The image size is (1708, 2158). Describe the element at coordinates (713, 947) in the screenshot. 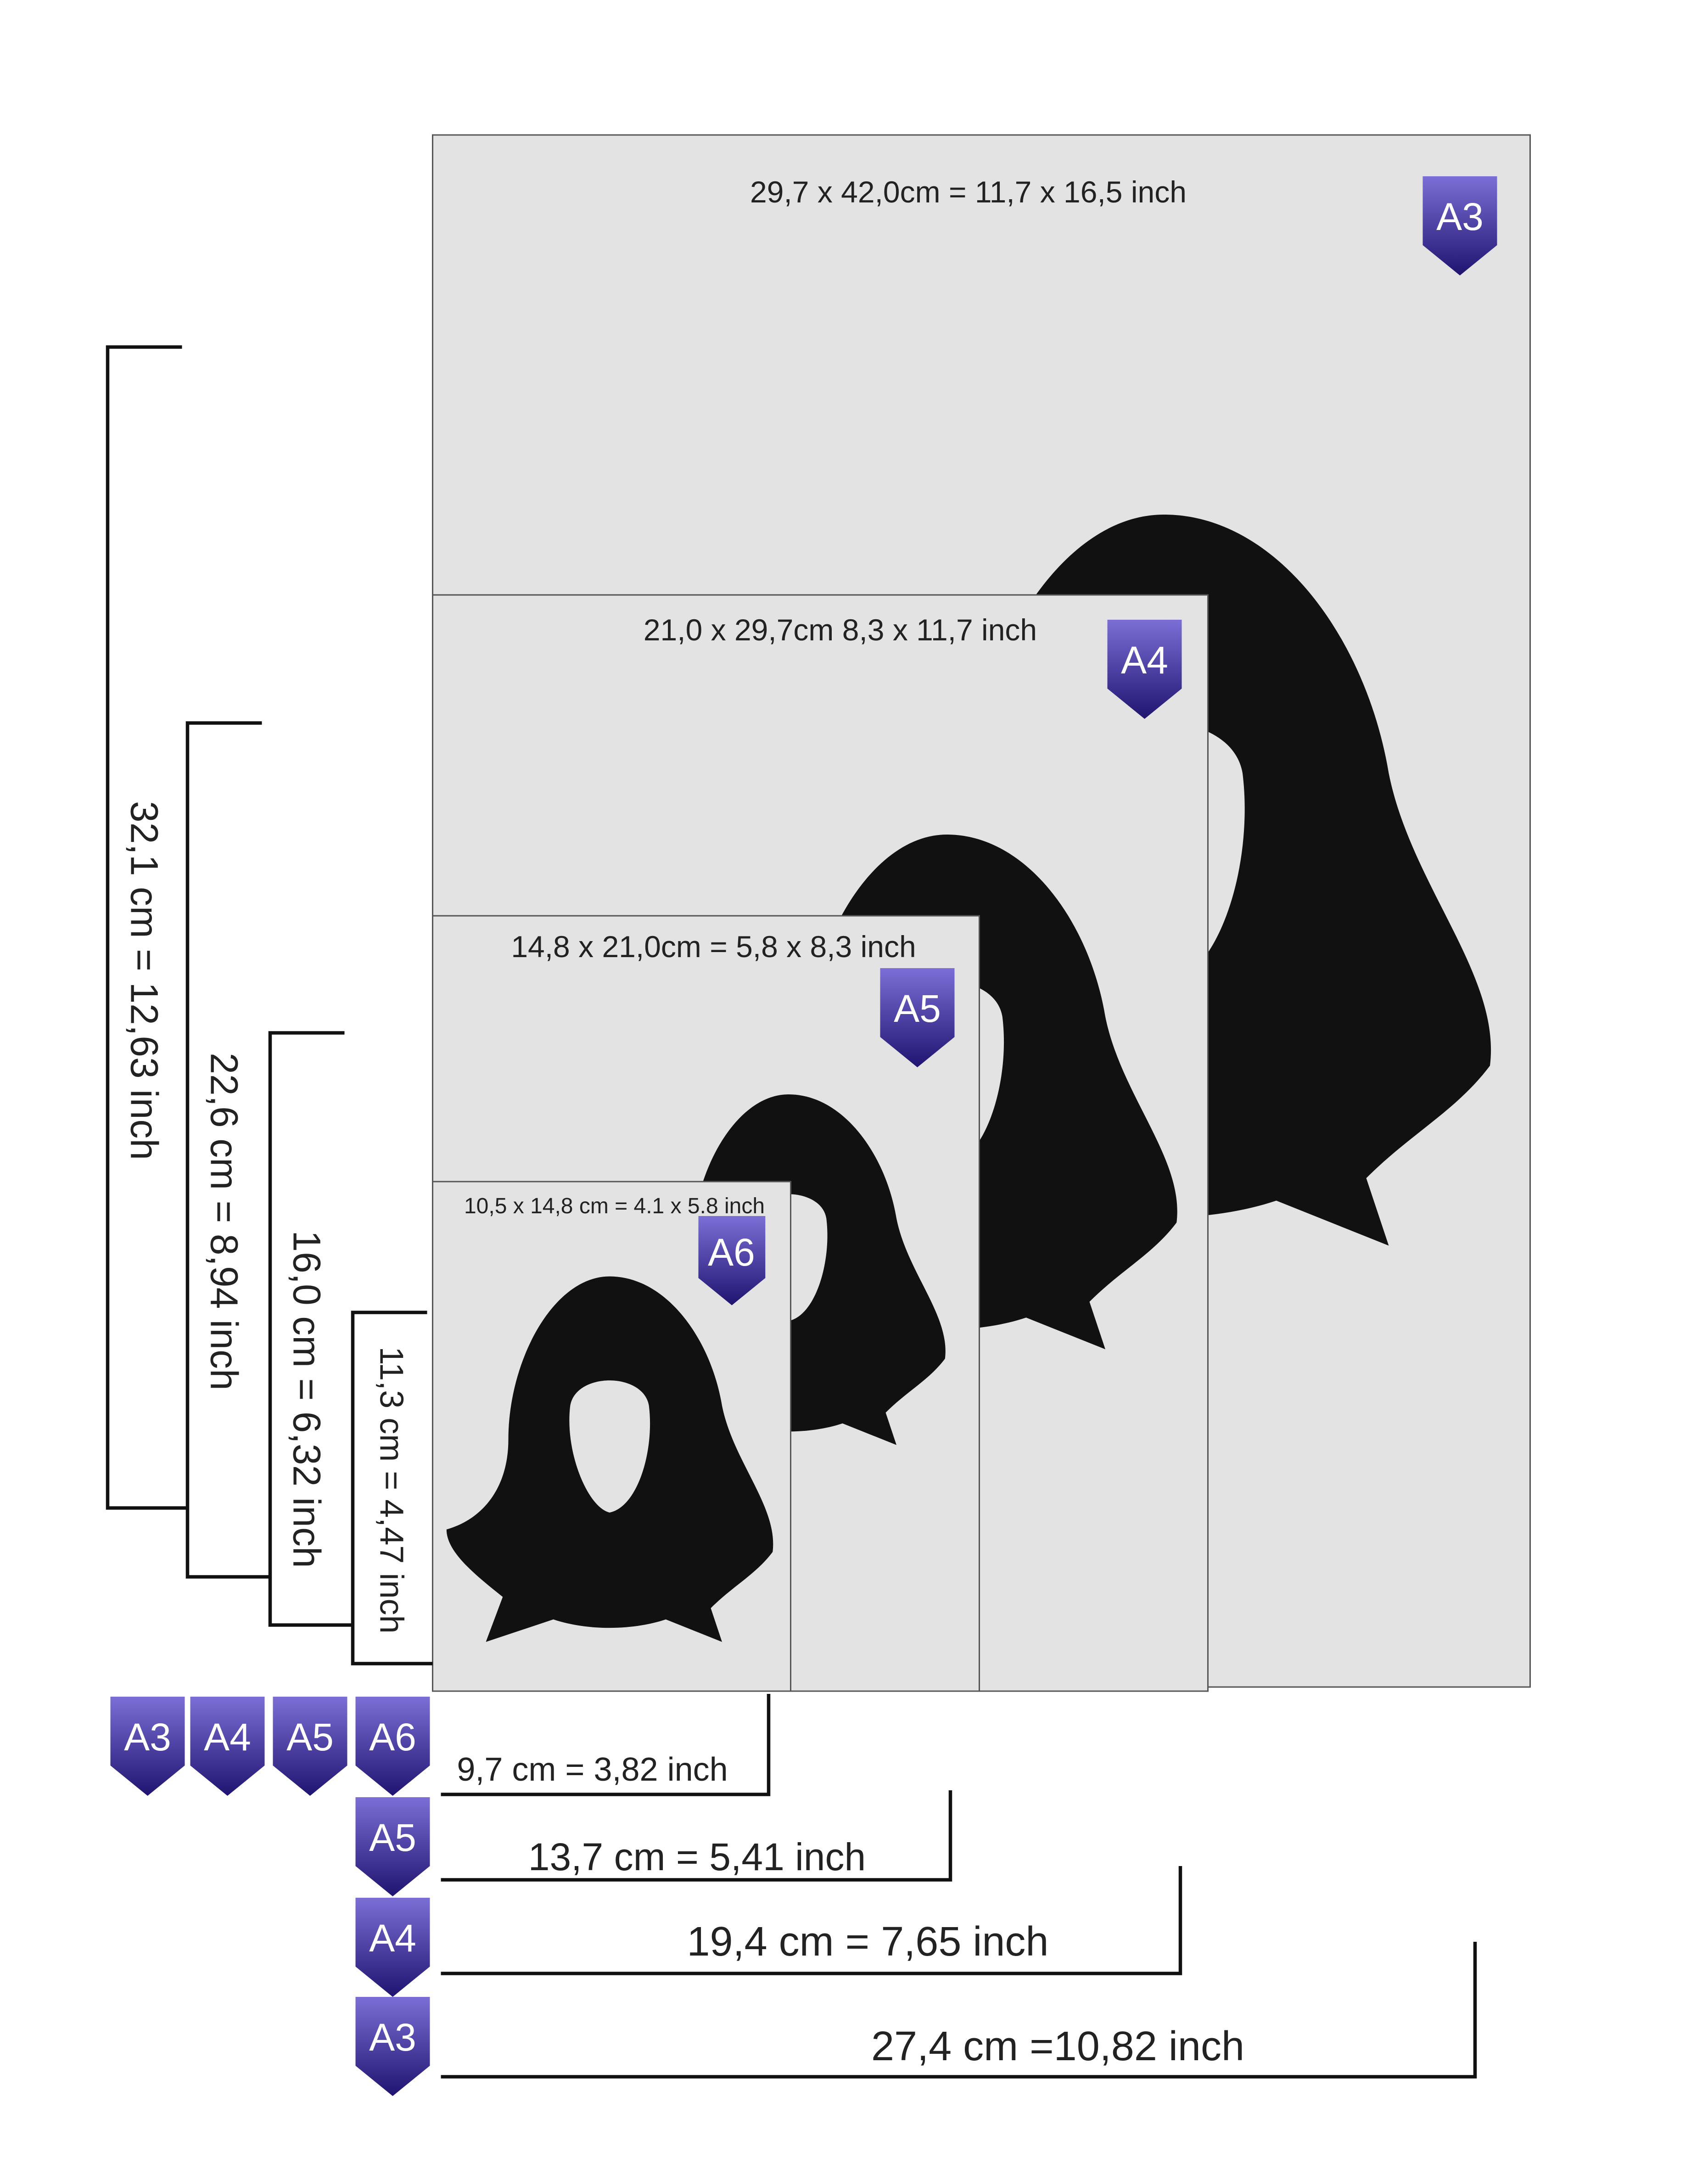

I see `sheet-size: 14,8 x 21,0cm = 5,8 x 8,3 inch` at that location.